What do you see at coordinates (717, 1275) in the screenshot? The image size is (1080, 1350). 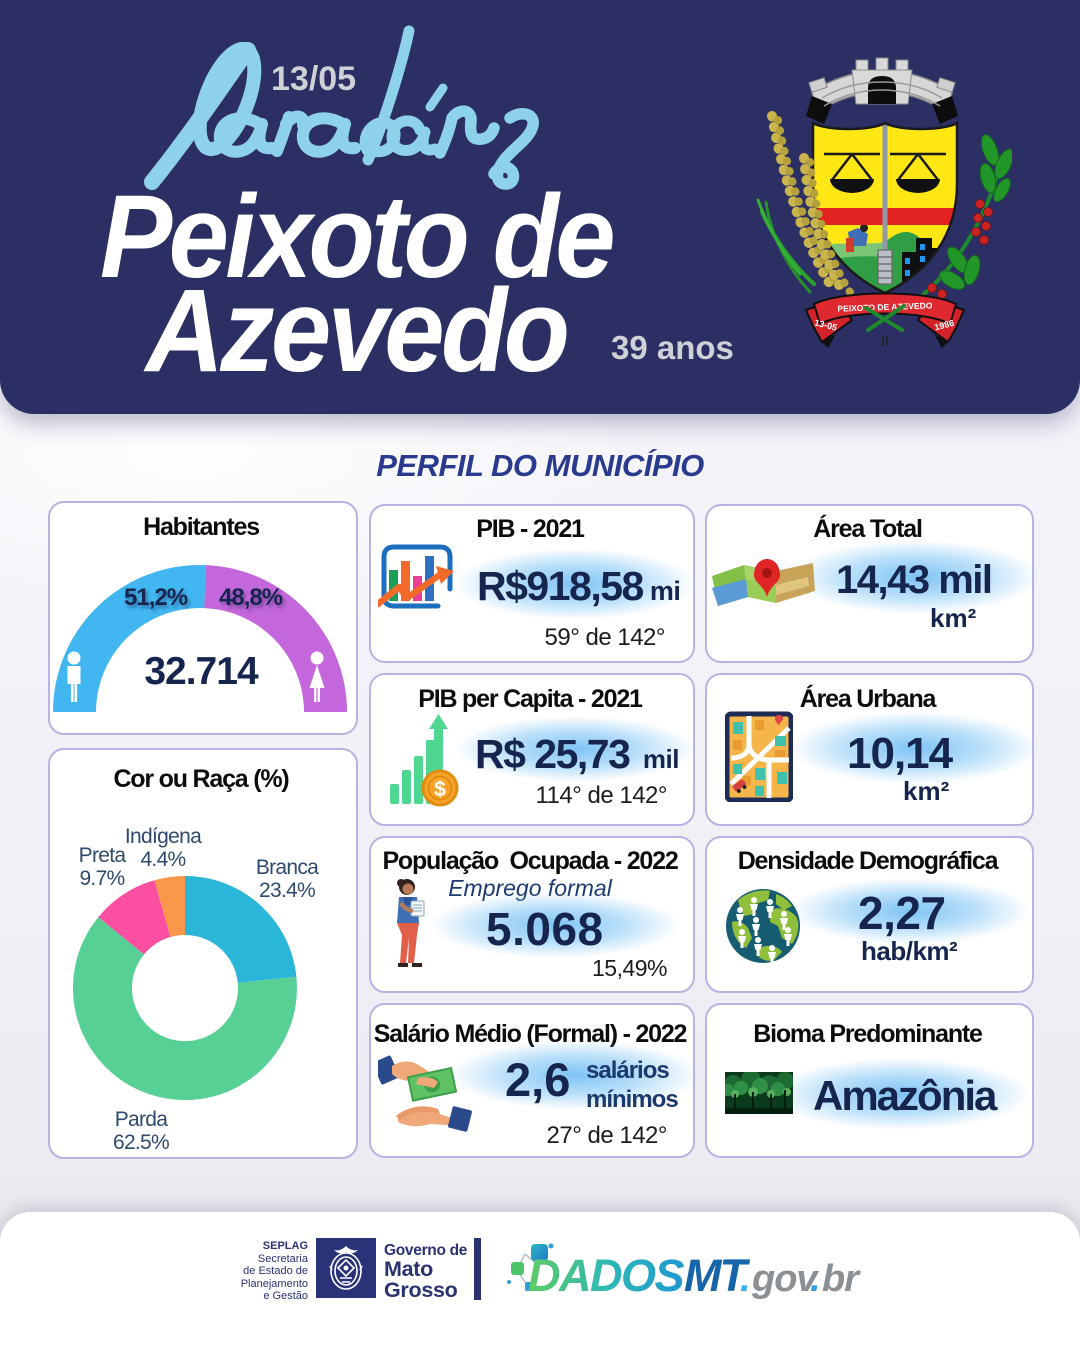 I see `svg-text: MT` at bounding box center [717, 1275].